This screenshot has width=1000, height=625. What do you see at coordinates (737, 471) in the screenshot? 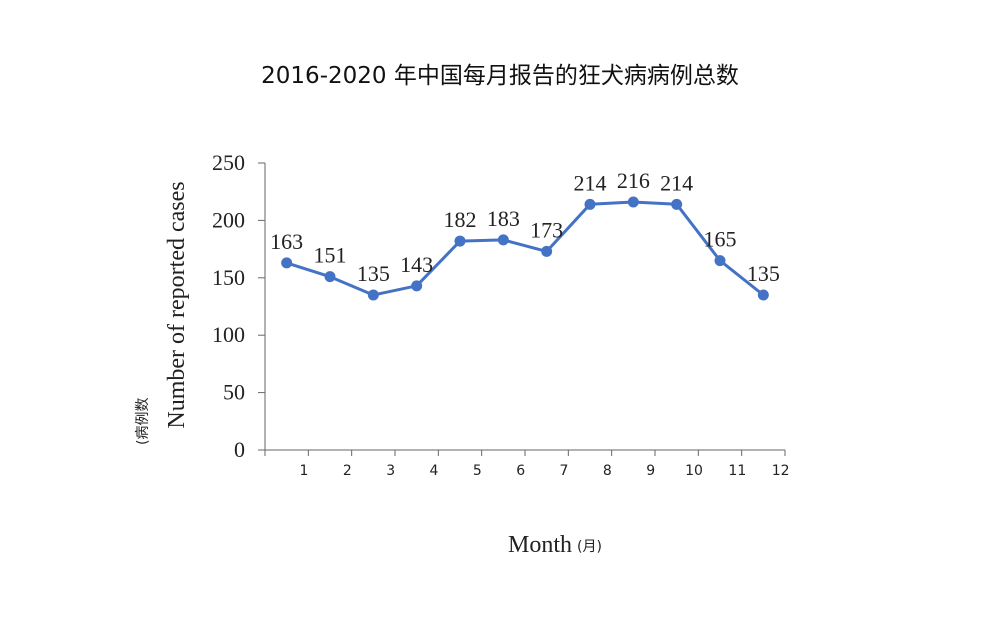
I see `x-tick-label: 11` at bounding box center [737, 471].